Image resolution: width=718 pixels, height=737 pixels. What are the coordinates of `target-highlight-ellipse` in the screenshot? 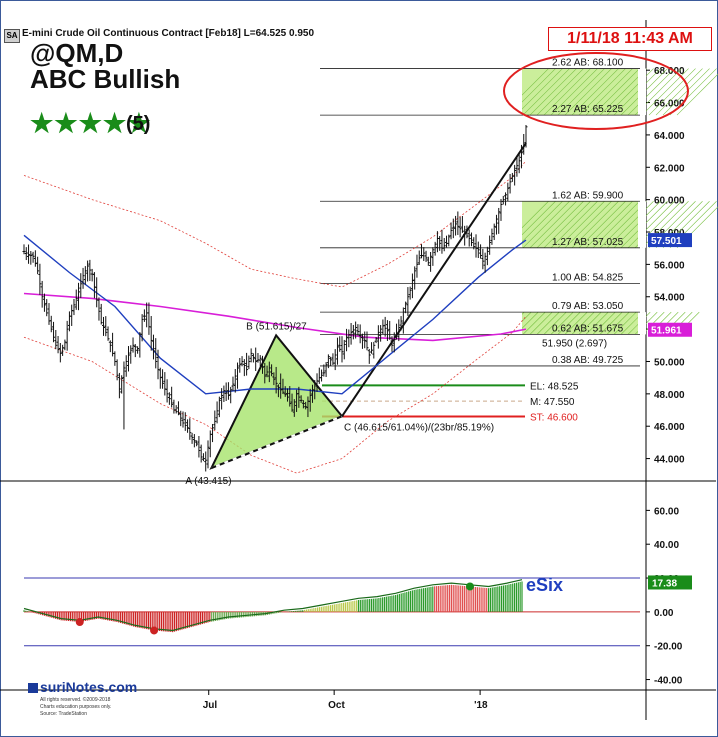 It's located at (596, 91).